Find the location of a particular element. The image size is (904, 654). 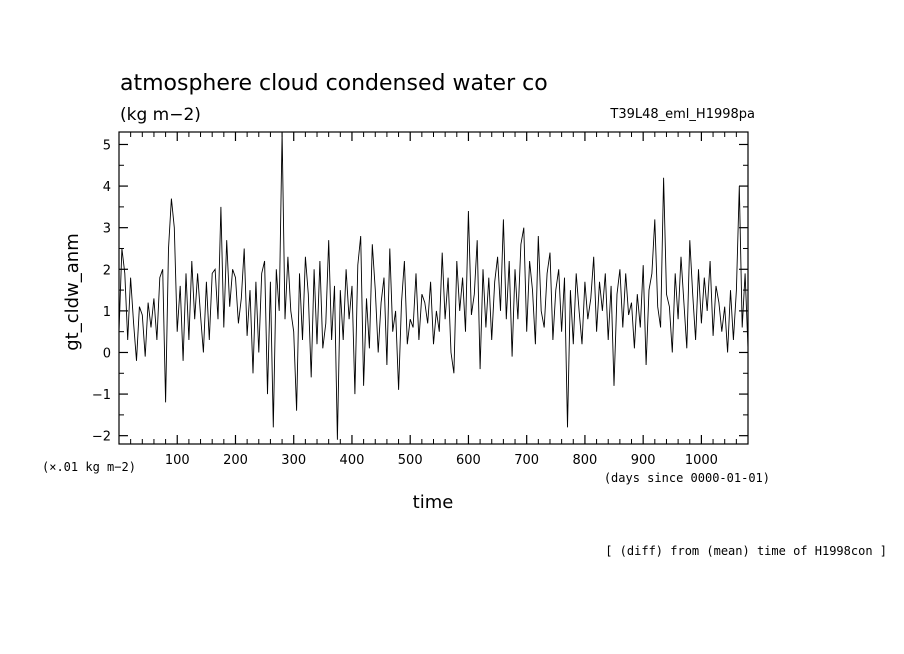

x-tick-label: 400 is located at coordinates (352, 460).